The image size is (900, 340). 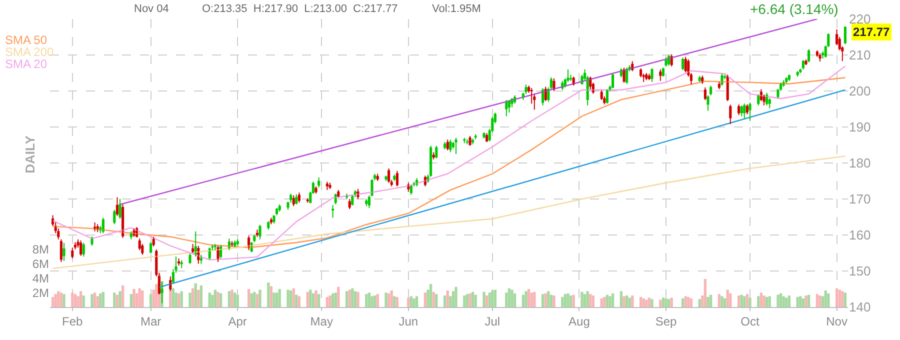 I want to click on x-tick-label: Jun, so click(x=408, y=321).